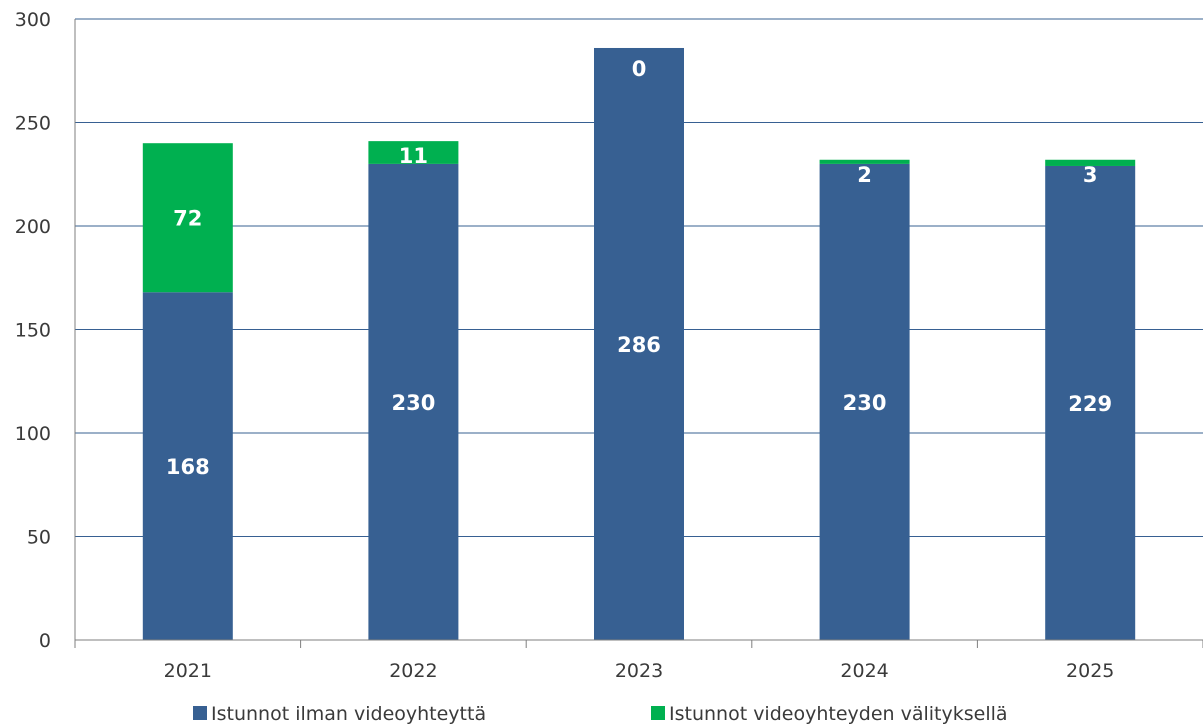  Describe the element at coordinates (1090, 175) in the screenshot. I see `data-label: 3` at that location.